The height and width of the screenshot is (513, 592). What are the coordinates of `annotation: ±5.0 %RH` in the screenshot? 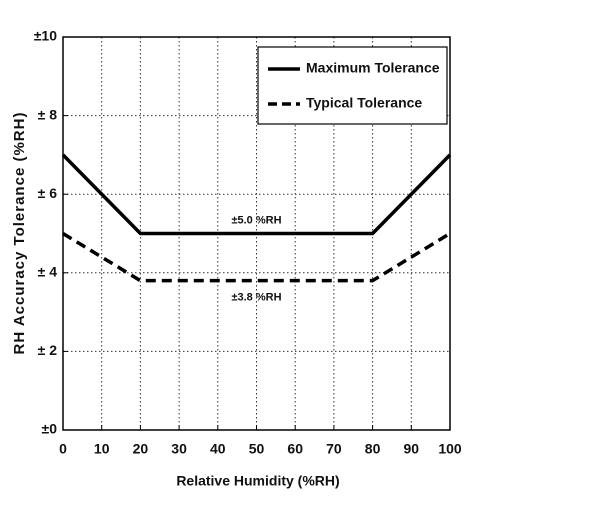 It's located at (256, 220).